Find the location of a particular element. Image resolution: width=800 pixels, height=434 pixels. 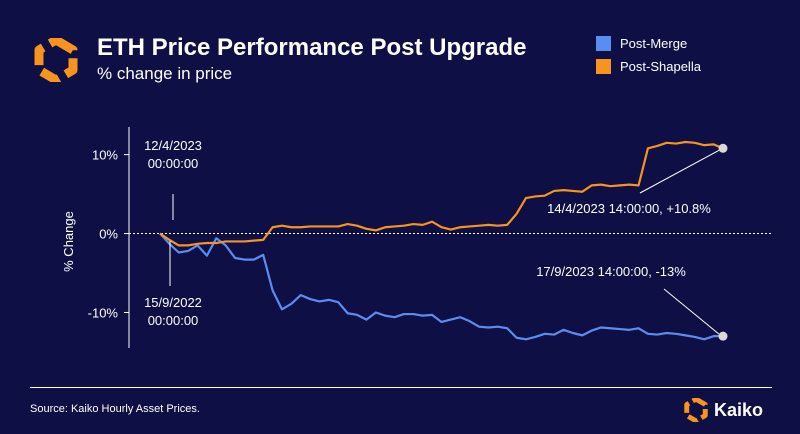

annotation-text: 12/4/2023 is located at coordinates (173, 145).